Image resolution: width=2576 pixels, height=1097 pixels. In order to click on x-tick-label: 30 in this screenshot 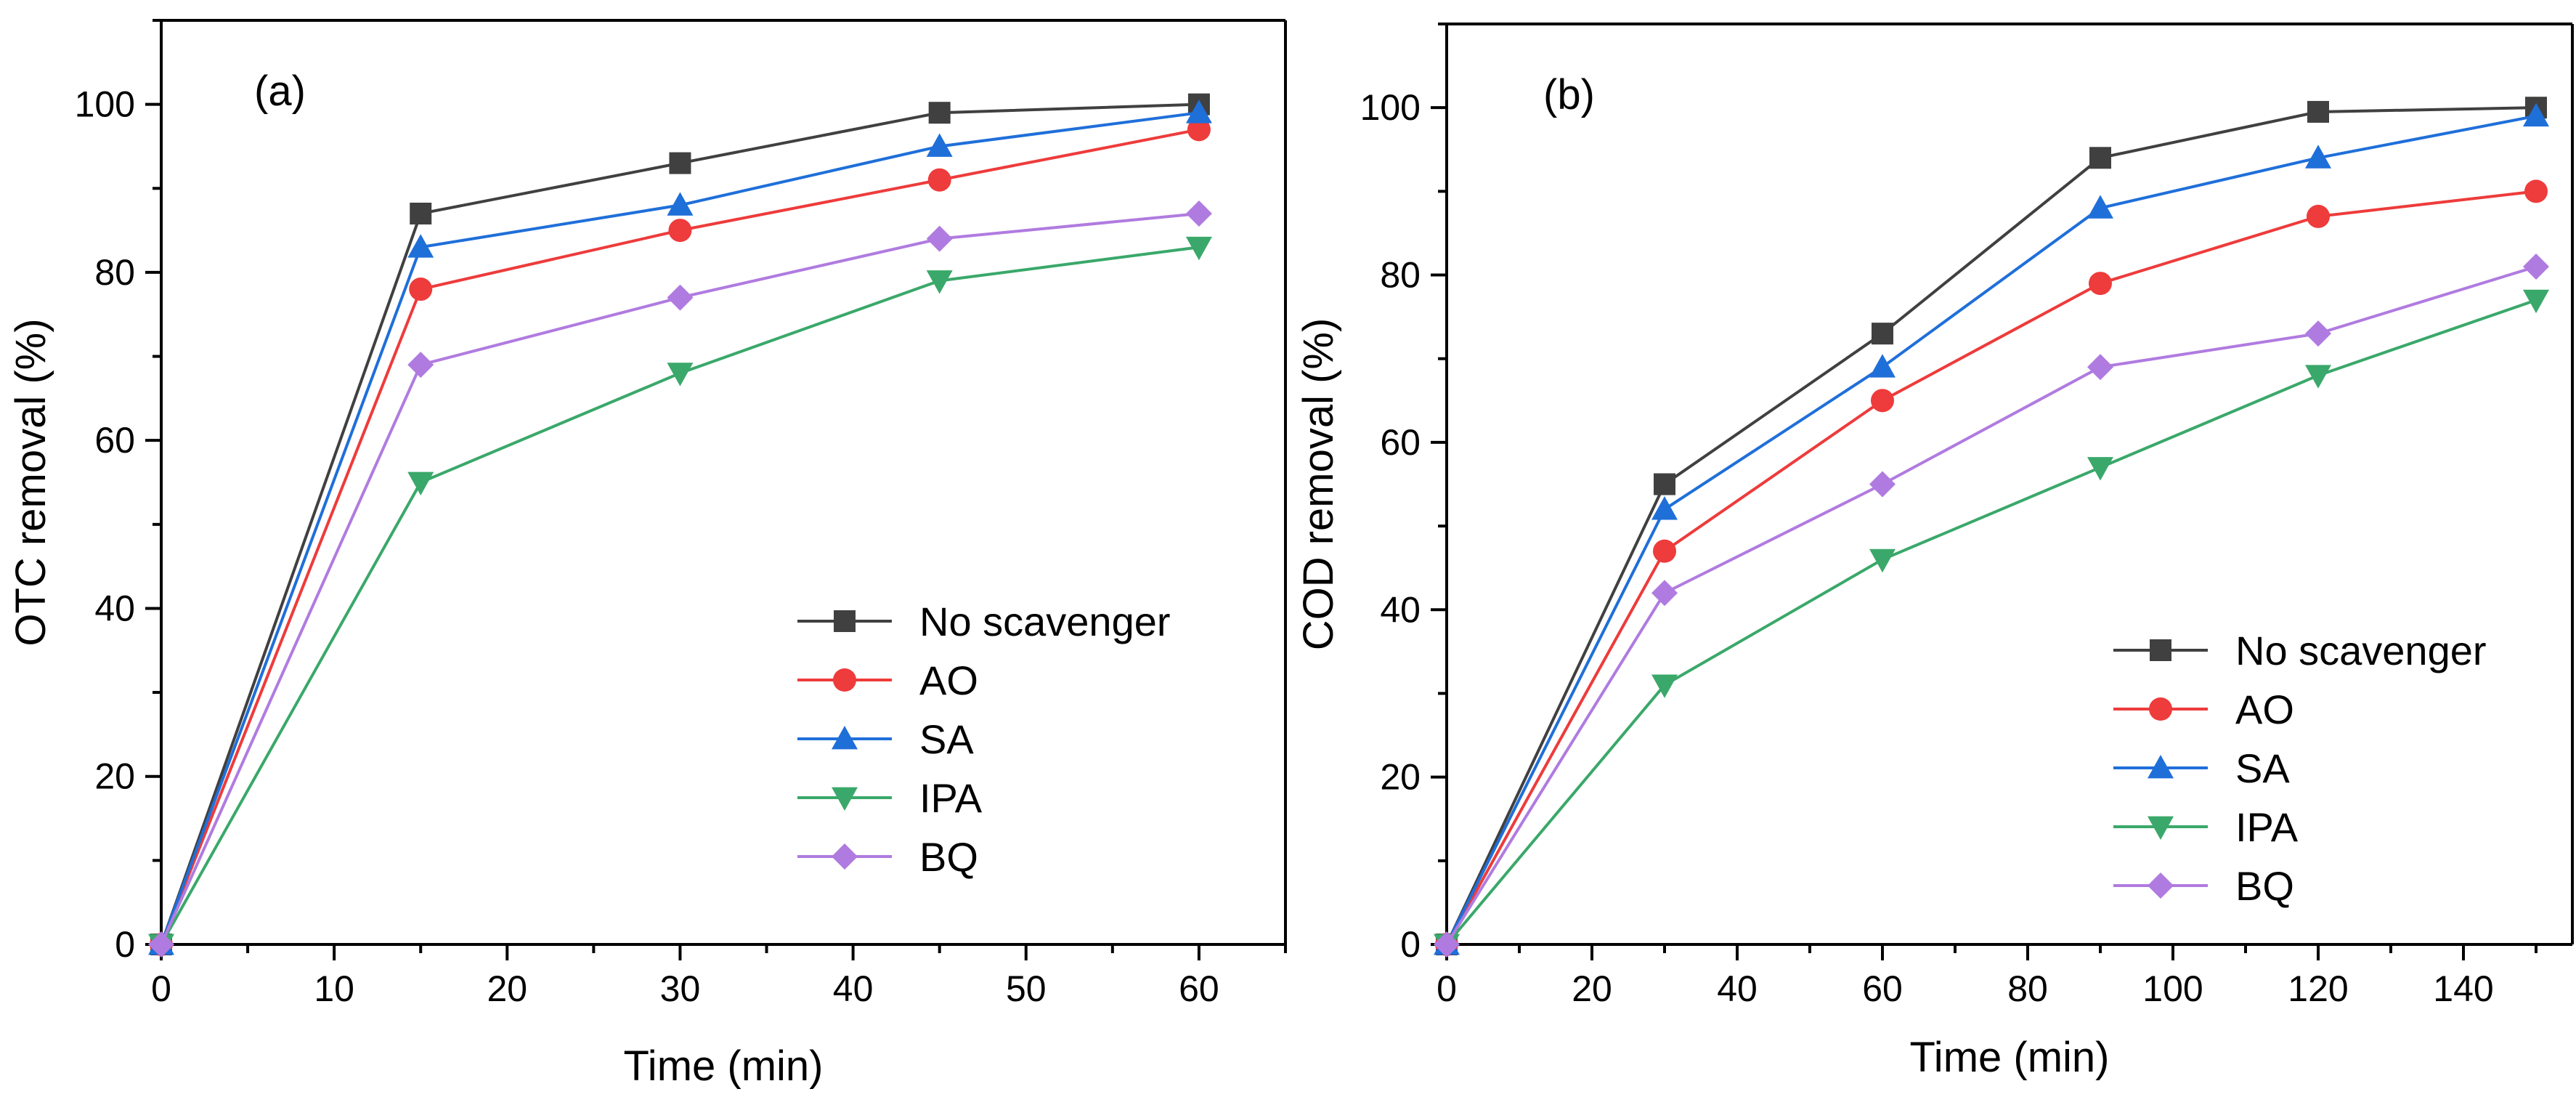, I will do `click(680, 988)`.